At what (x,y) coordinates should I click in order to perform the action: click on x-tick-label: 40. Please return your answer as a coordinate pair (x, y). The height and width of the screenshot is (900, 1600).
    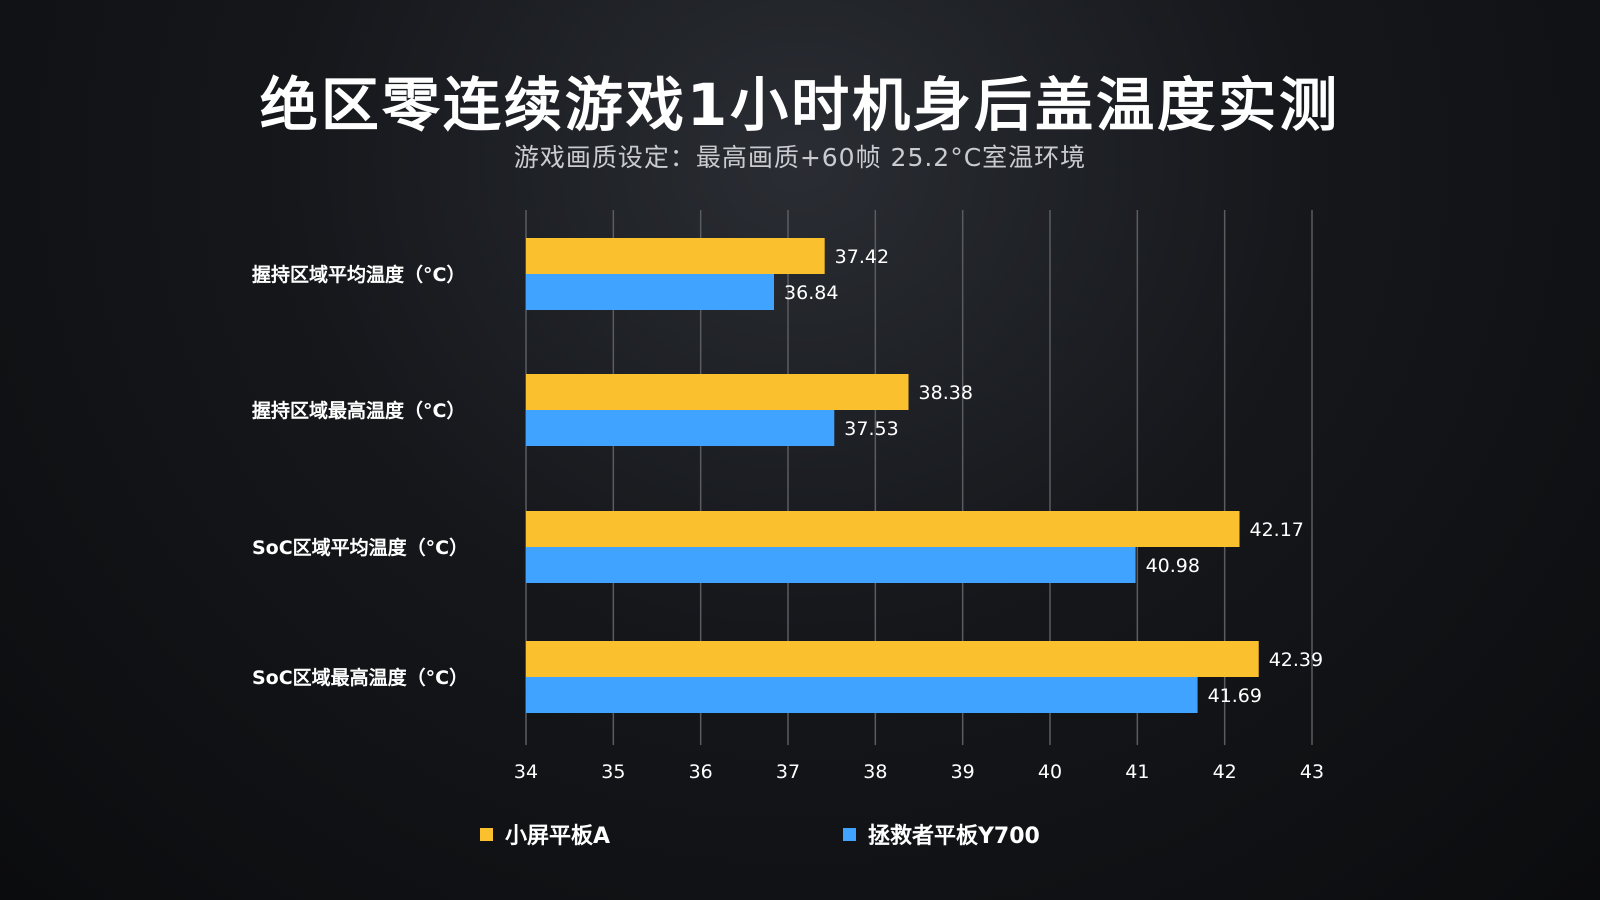
    Looking at the image, I should click on (1050, 772).